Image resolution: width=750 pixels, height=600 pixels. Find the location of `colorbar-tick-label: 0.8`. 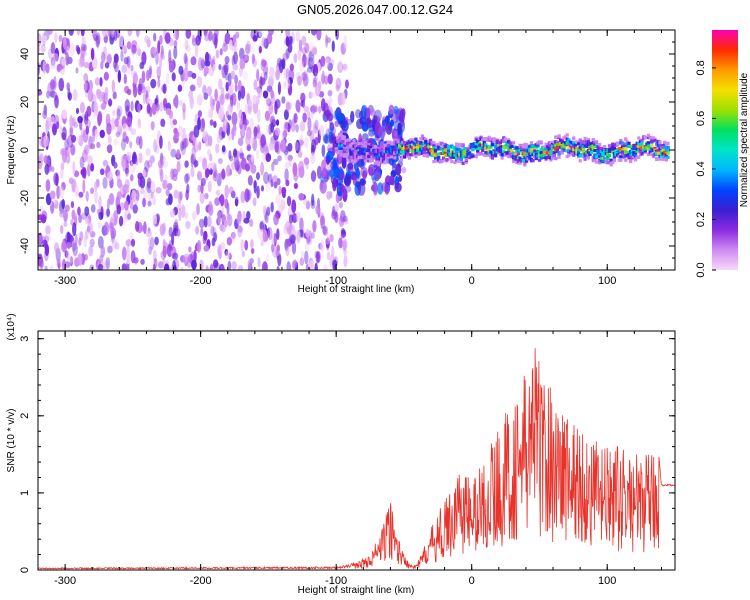

colorbar-tick-label: 0.8 is located at coordinates (701, 67).